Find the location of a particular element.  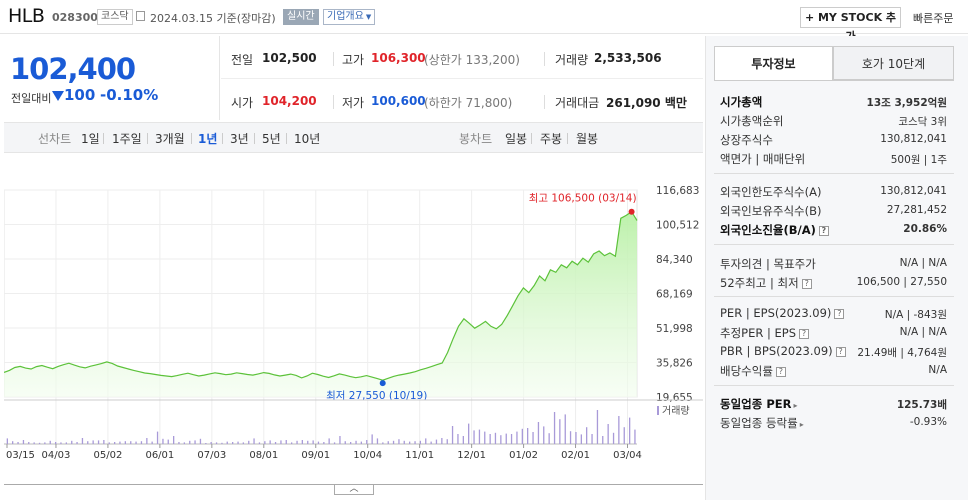

tab-quote-10: 호가 10단계 is located at coordinates (893, 63).